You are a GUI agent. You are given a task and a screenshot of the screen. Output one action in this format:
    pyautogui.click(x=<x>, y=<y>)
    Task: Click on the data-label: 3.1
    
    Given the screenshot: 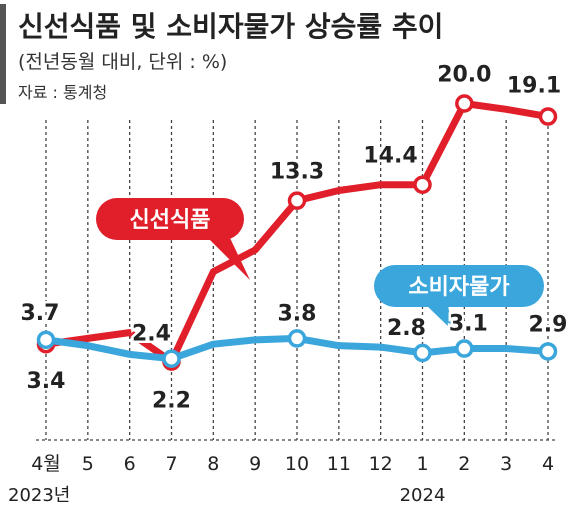 What is the action you would take?
    pyautogui.click(x=468, y=324)
    